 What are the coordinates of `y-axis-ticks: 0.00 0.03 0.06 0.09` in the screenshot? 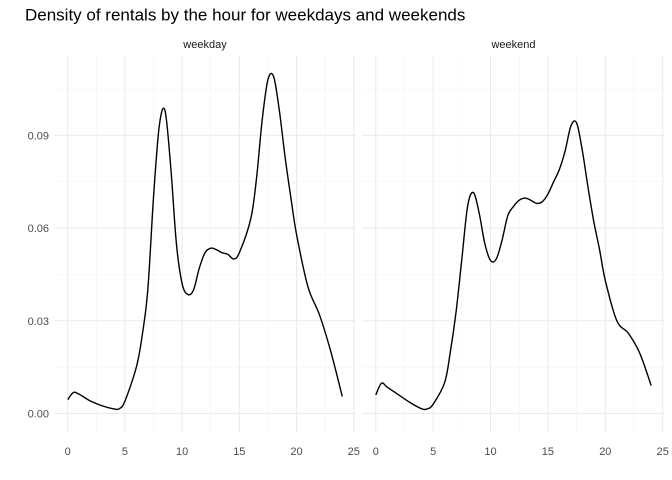 It's located at (38, 275).